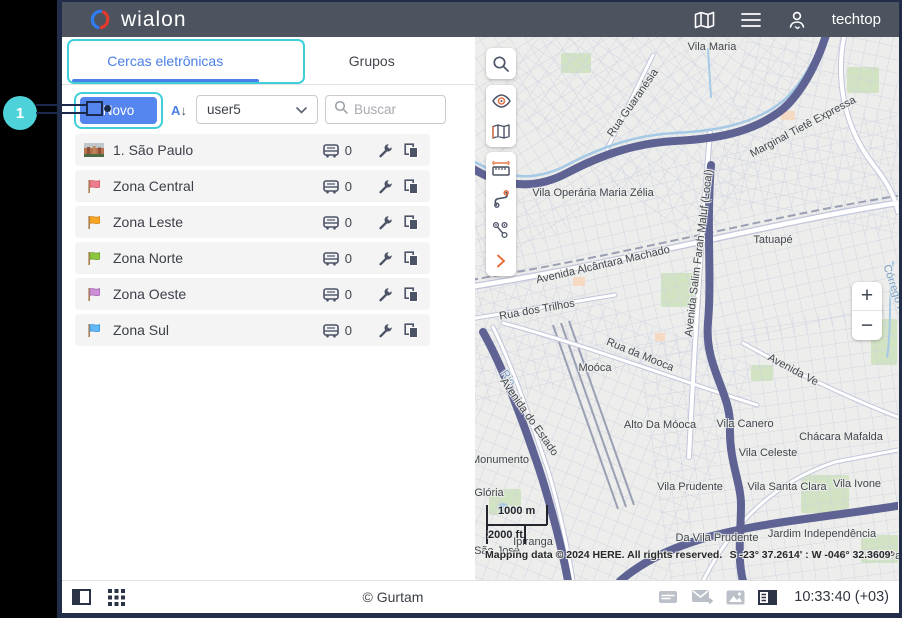  What do you see at coordinates (179, 110) in the screenshot?
I see `sort-icon: A ↓` at bounding box center [179, 110].